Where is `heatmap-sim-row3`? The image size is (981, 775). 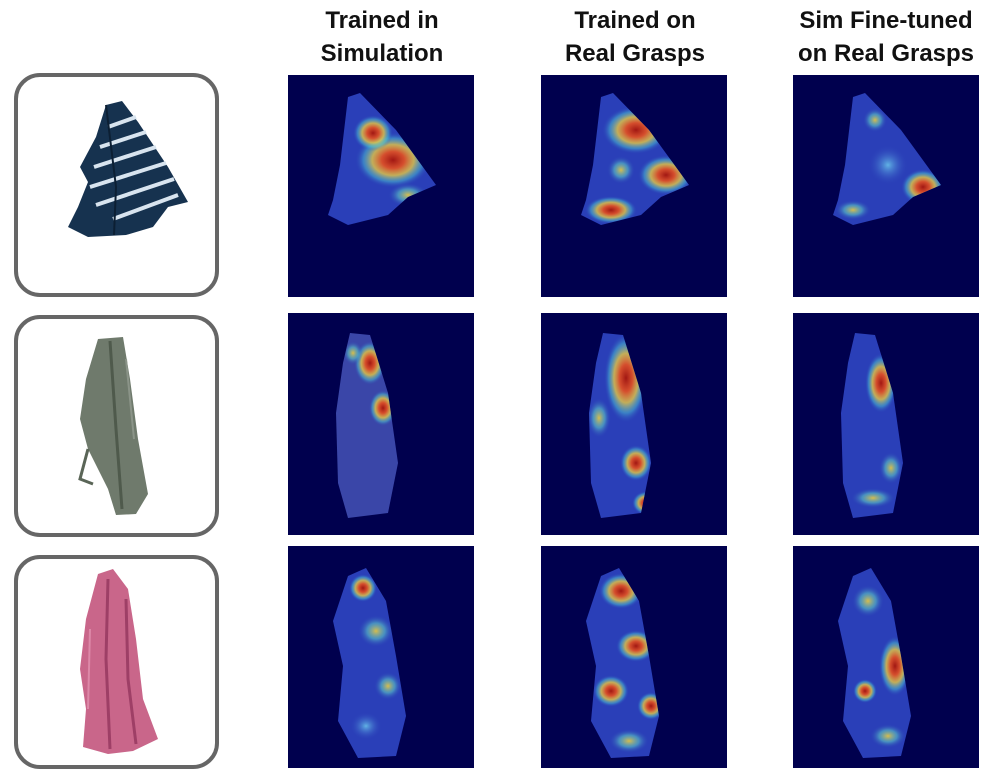
heatmap-sim-row3 is located at coordinates (381, 657).